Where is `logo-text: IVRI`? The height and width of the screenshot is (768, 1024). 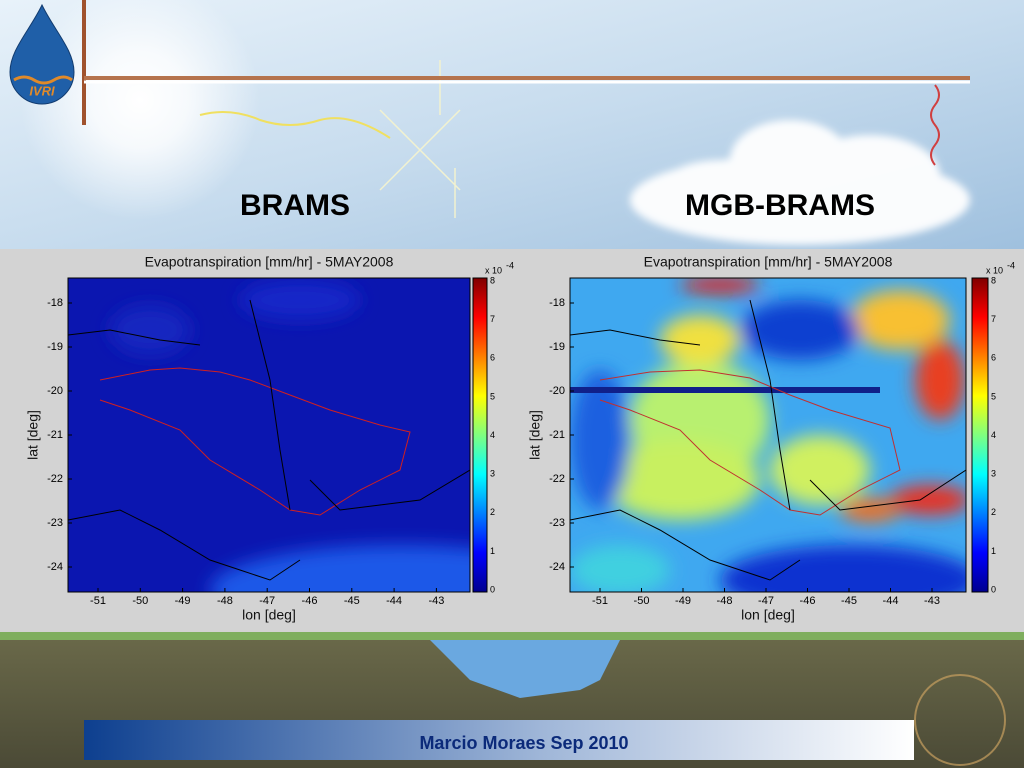
logo-text: IVRI is located at coordinates (42, 90).